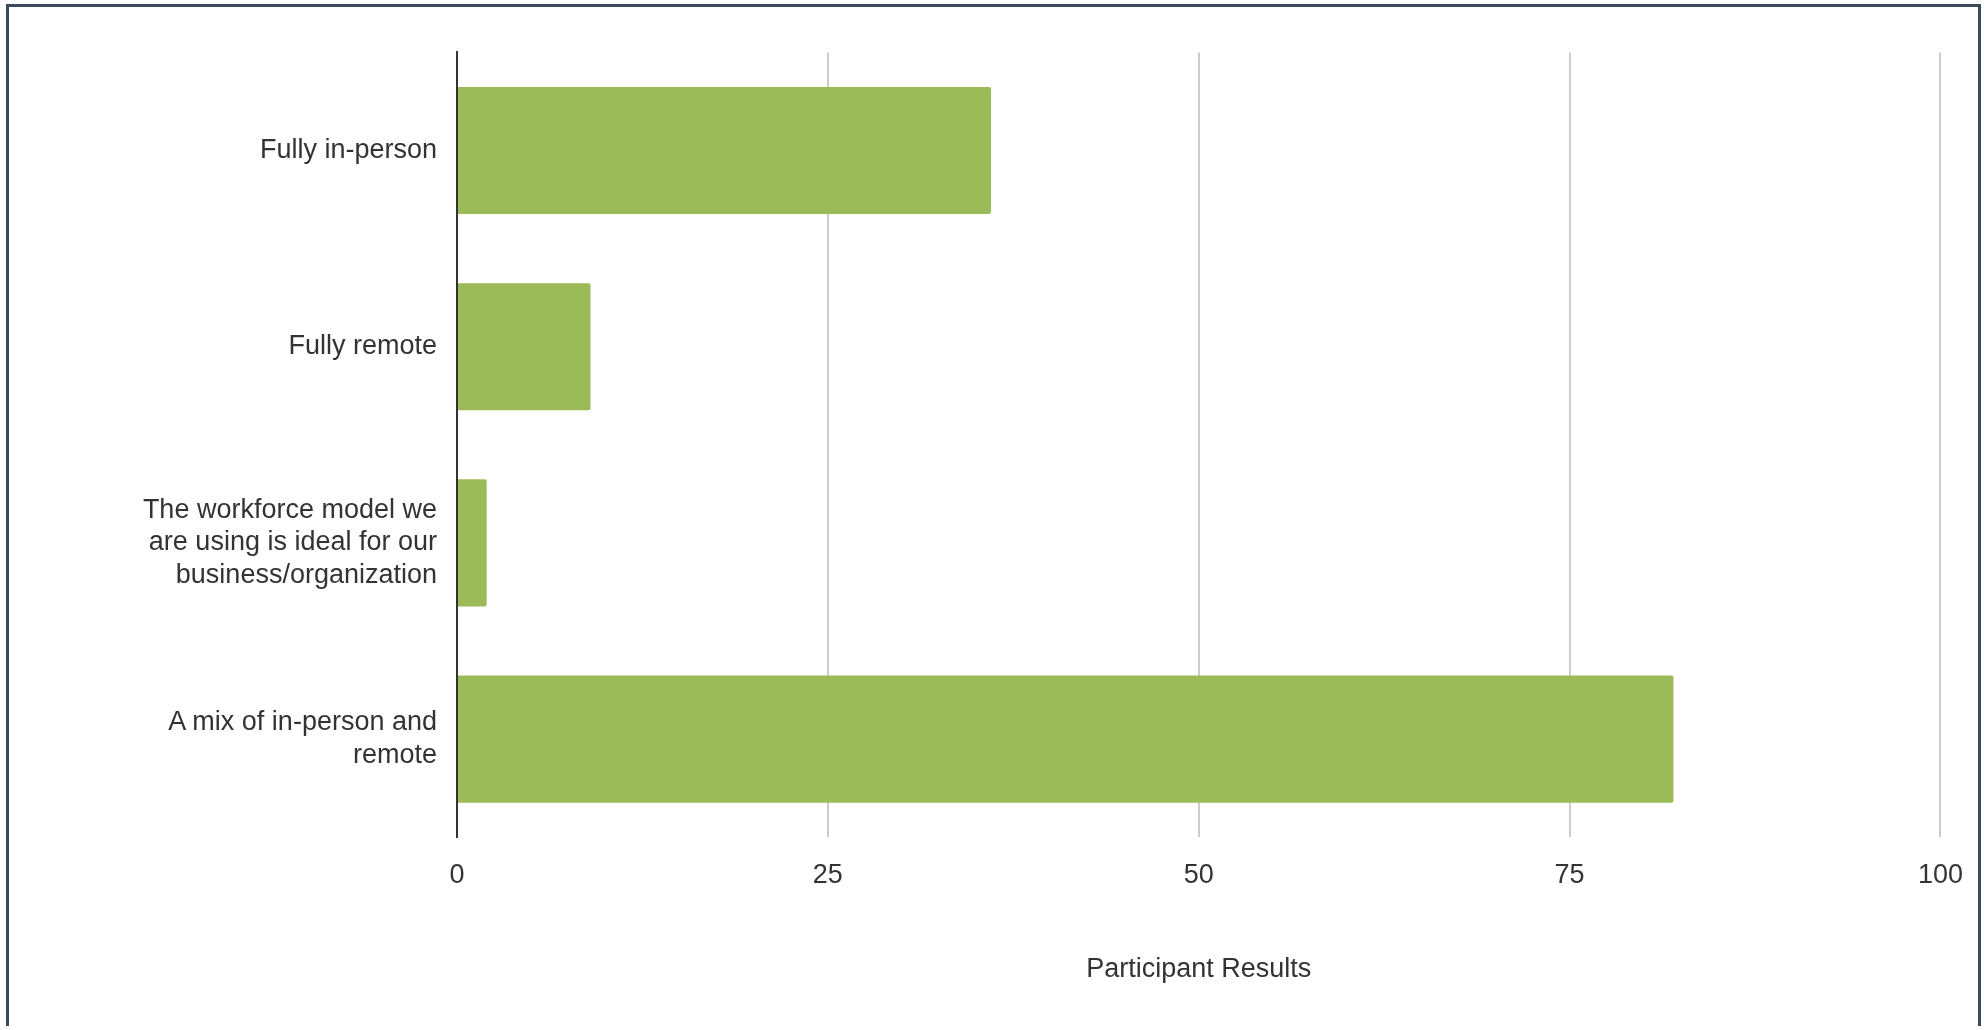  Describe the element at coordinates (1569, 873) in the screenshot. I see `x-tick-label: 75` at that location.